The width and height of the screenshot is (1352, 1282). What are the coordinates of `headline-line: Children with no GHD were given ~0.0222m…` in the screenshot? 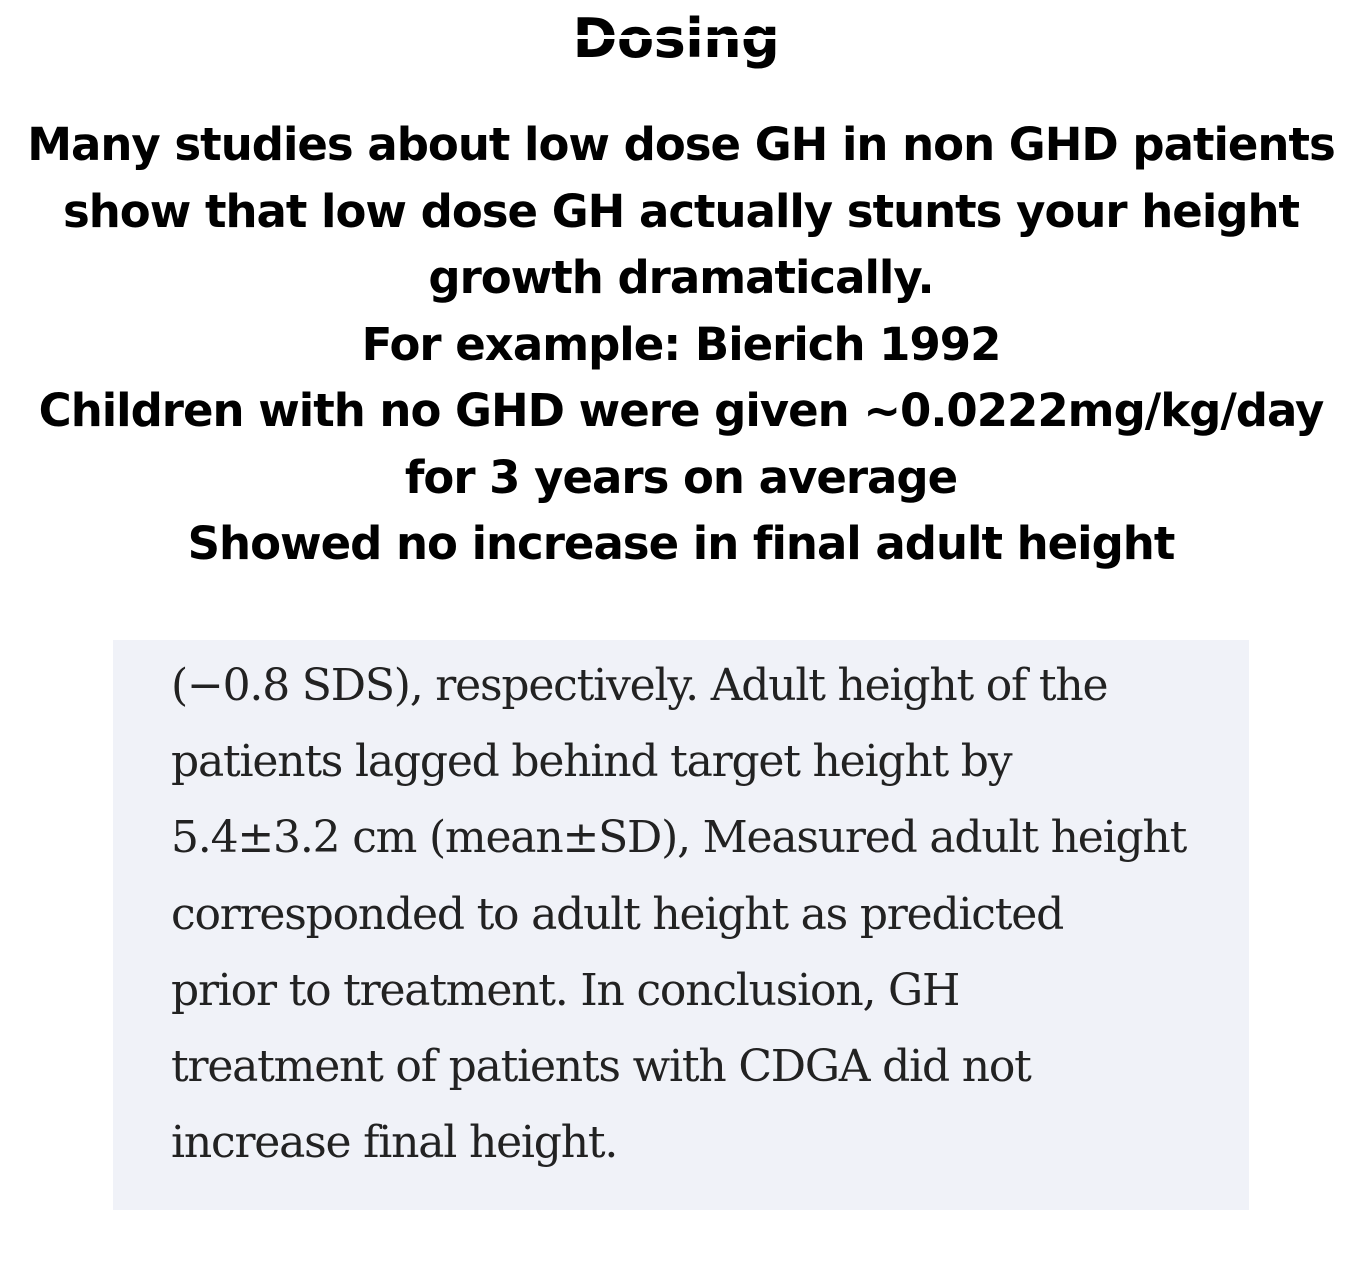 It's located at (681, 410).